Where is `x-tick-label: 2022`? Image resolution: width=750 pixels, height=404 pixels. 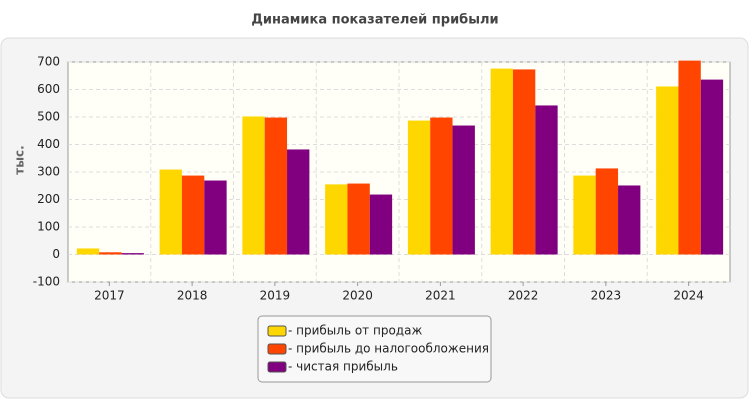 x-tick-label: 2022 is located at coordinates (523, 296).